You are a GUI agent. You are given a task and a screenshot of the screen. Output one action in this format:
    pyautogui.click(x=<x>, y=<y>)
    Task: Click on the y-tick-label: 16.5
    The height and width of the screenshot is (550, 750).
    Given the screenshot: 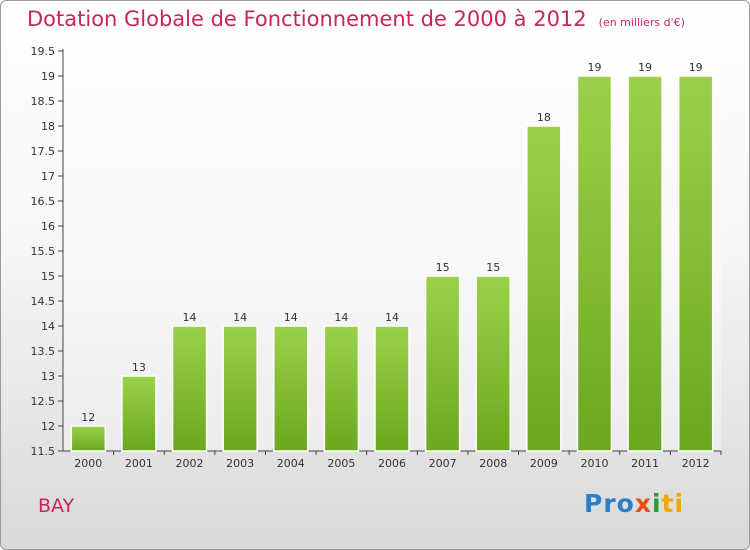 What is the action you would take?
    pyautogui.click(x=43, y=201)
    